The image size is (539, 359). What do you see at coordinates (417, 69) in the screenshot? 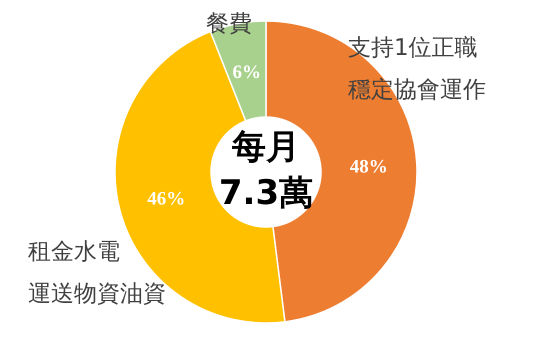
I see `slice-label: 支持1位正職穩定協會運作` at bounding box center [417, 69].